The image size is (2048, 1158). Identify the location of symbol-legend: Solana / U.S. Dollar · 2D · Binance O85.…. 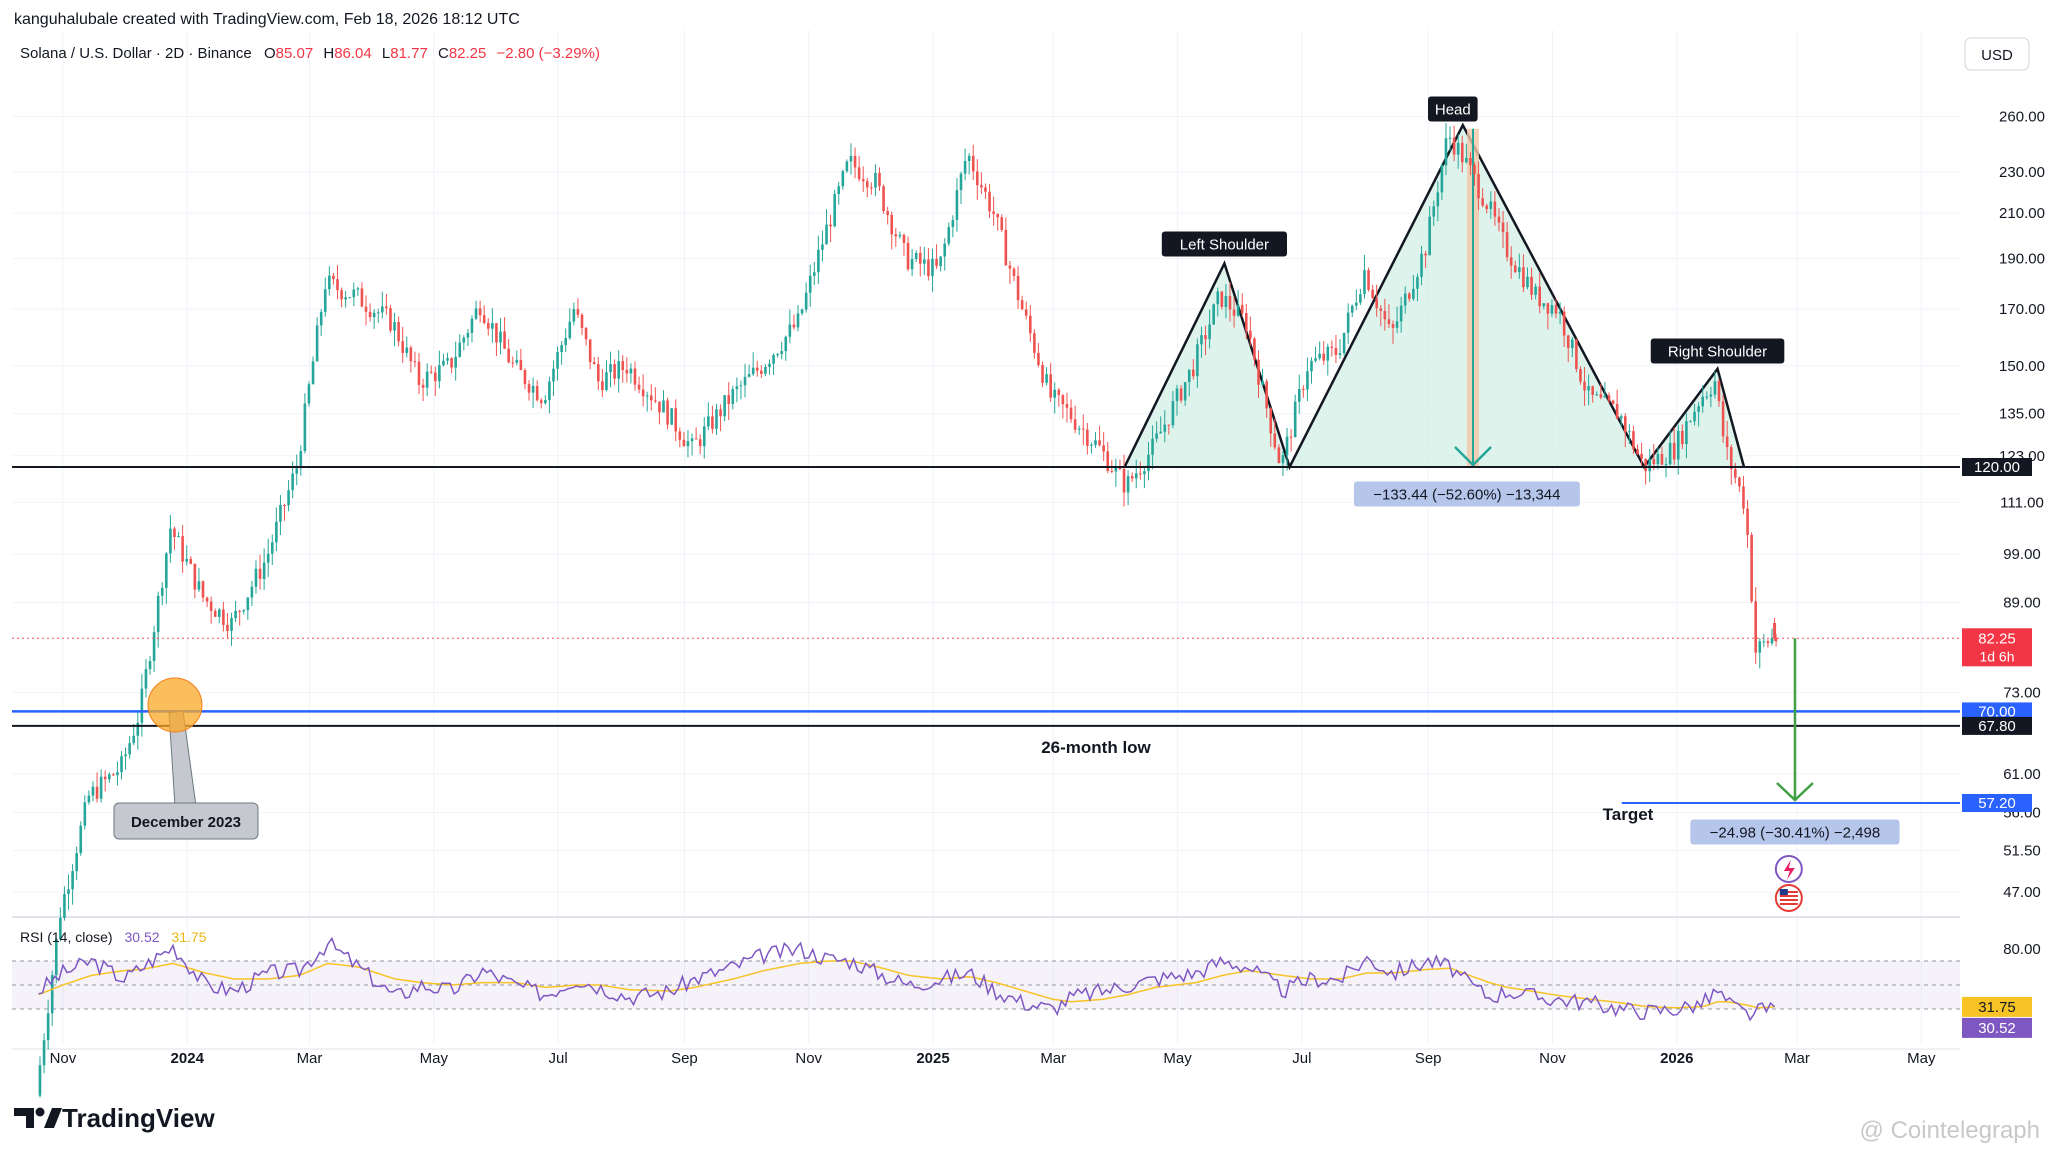
(310, 53).